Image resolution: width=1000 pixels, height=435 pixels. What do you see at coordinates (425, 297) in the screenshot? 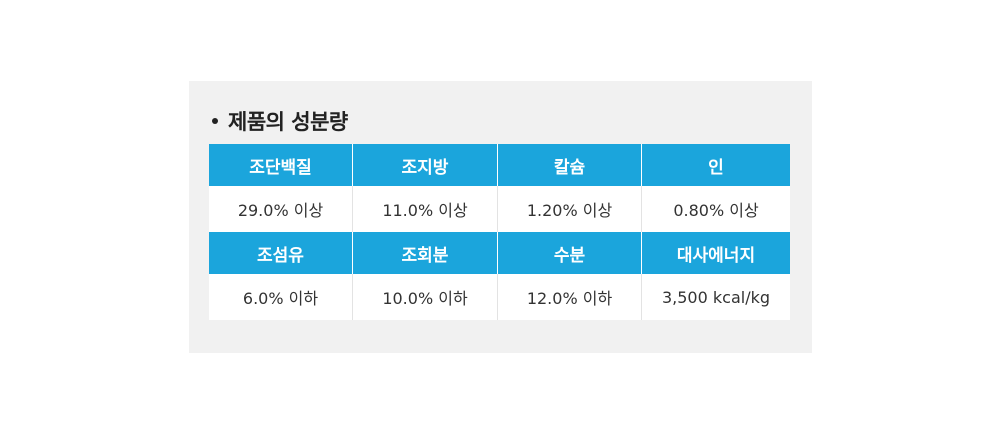
I see `table-value-cell: 10.0% 이하` at bounding box center [425, 297].